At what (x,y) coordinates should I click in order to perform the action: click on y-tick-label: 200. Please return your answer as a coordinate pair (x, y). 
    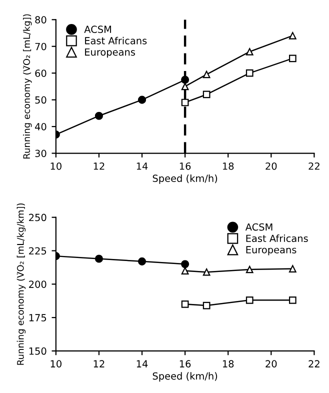
    Looking at the image, I should click on (37, 284).